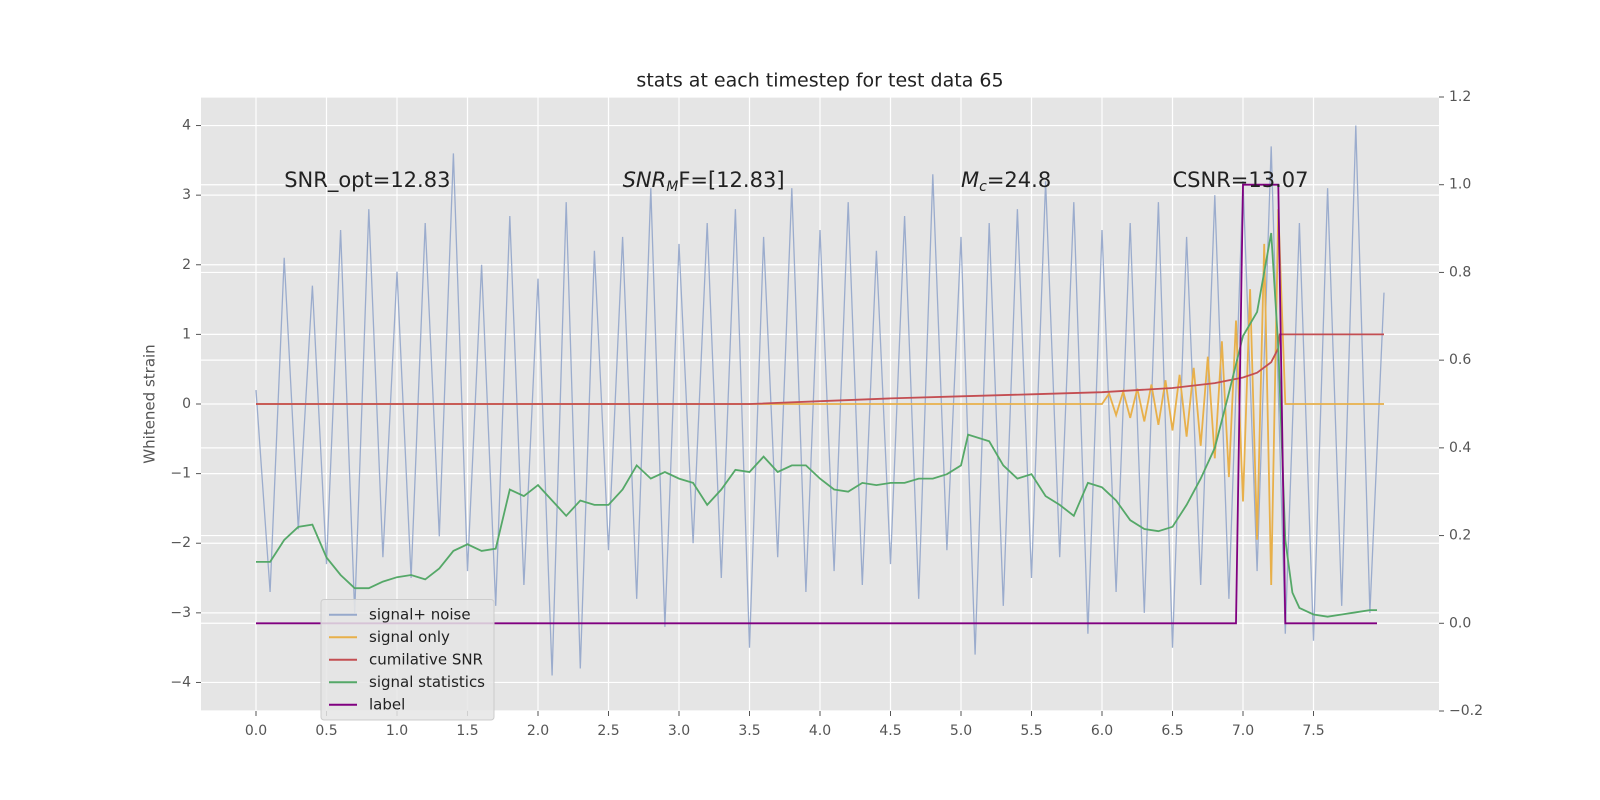  What do you see at coordinates (820, 369) in the screenshot?
I see `series-line` at bounding box center [820, 369].